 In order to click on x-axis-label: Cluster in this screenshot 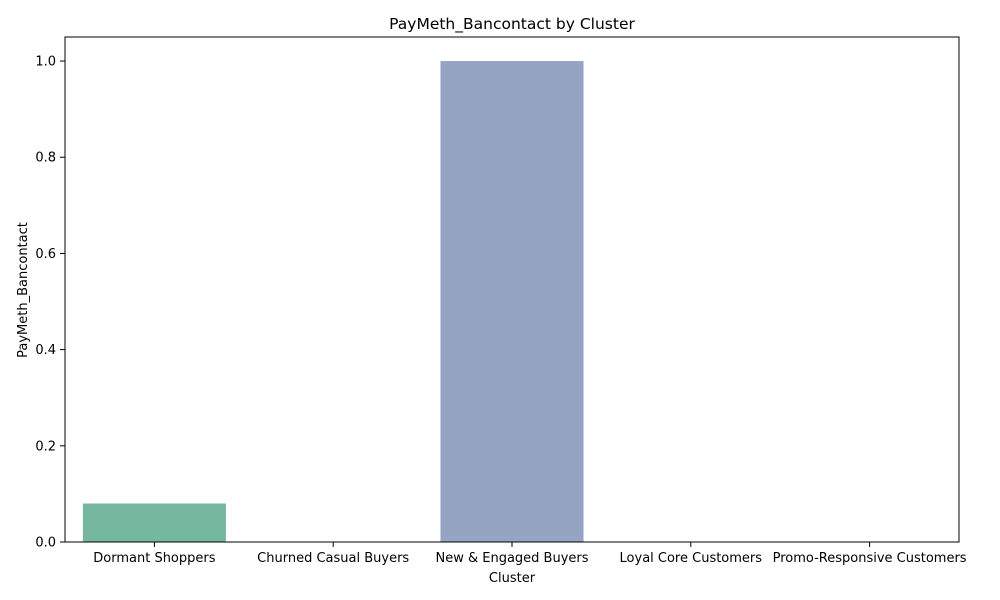, I will do `click(512, 578)`.